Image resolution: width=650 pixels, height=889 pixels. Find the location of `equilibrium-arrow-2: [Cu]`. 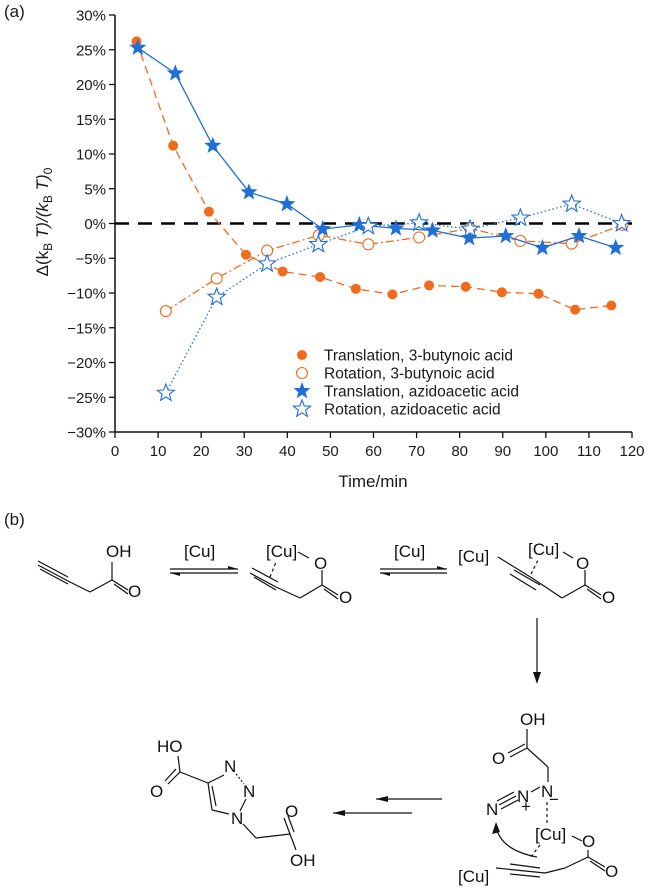

equilibrium-arrow-2: [Cu] is located at coordinates (413, 559).